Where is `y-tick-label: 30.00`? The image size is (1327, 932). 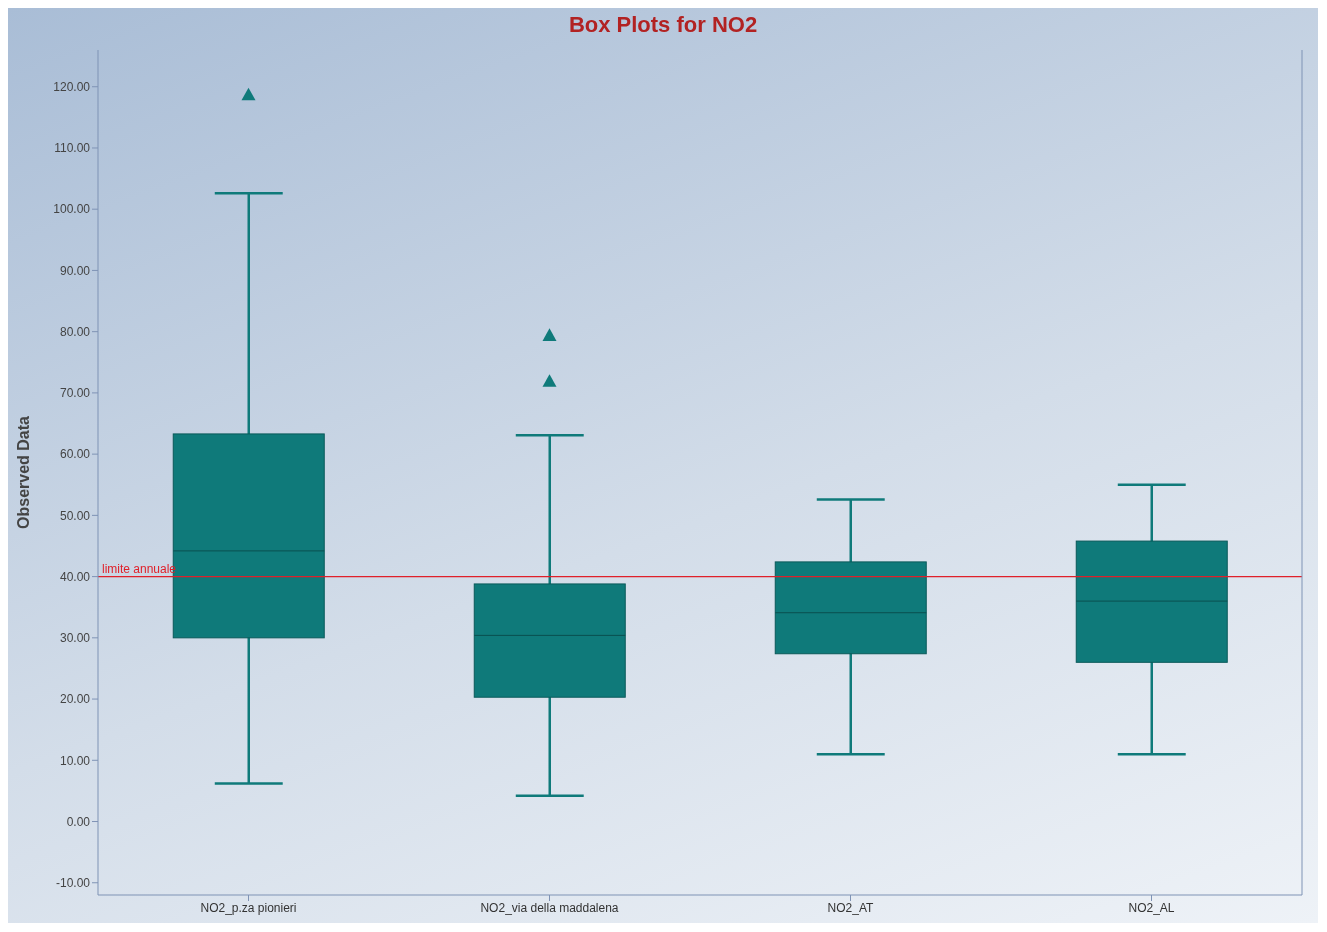
y-tick-label: 30.00 is located at coordinates (75, 638).